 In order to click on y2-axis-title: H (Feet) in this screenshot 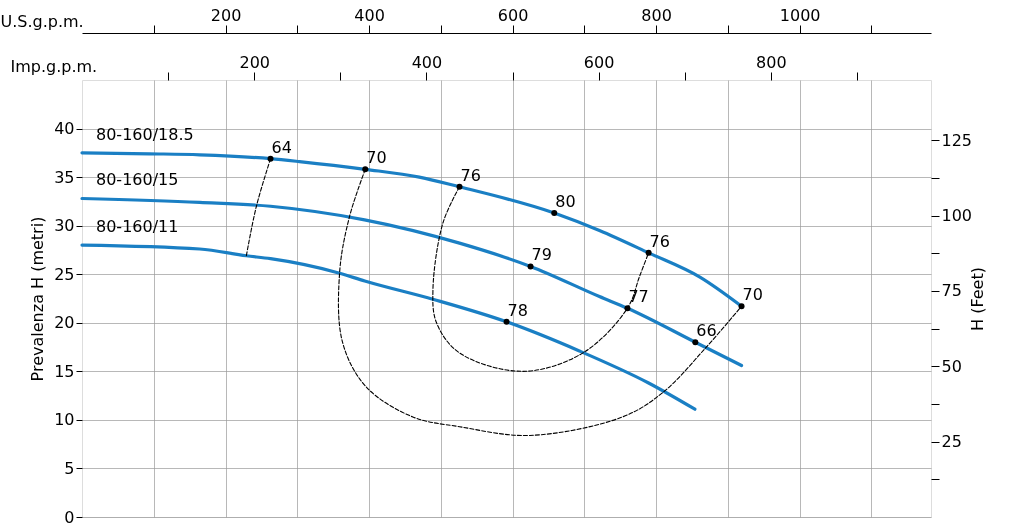, I will do `click(978, 299)`.